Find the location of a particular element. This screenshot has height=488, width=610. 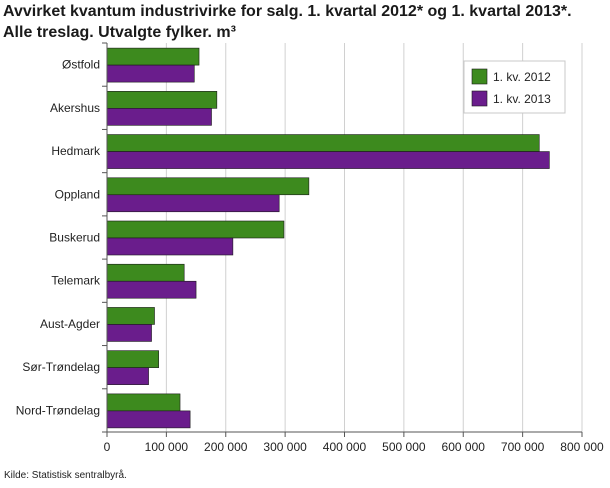

category-label: Hedmark is located at coordinates (76, 151).